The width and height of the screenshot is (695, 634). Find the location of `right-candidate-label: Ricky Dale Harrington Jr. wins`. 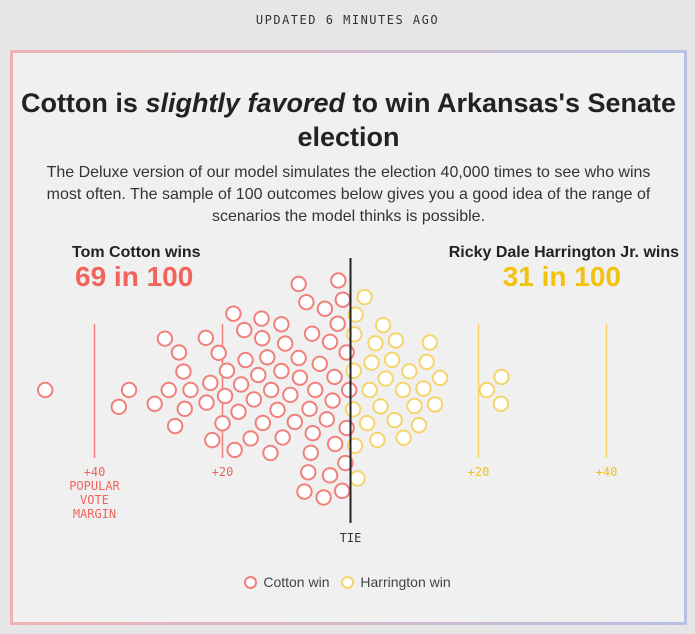

right-candidate-label: Ricky Dale Harrington Jr. wins is located at coordinates (563, 252).